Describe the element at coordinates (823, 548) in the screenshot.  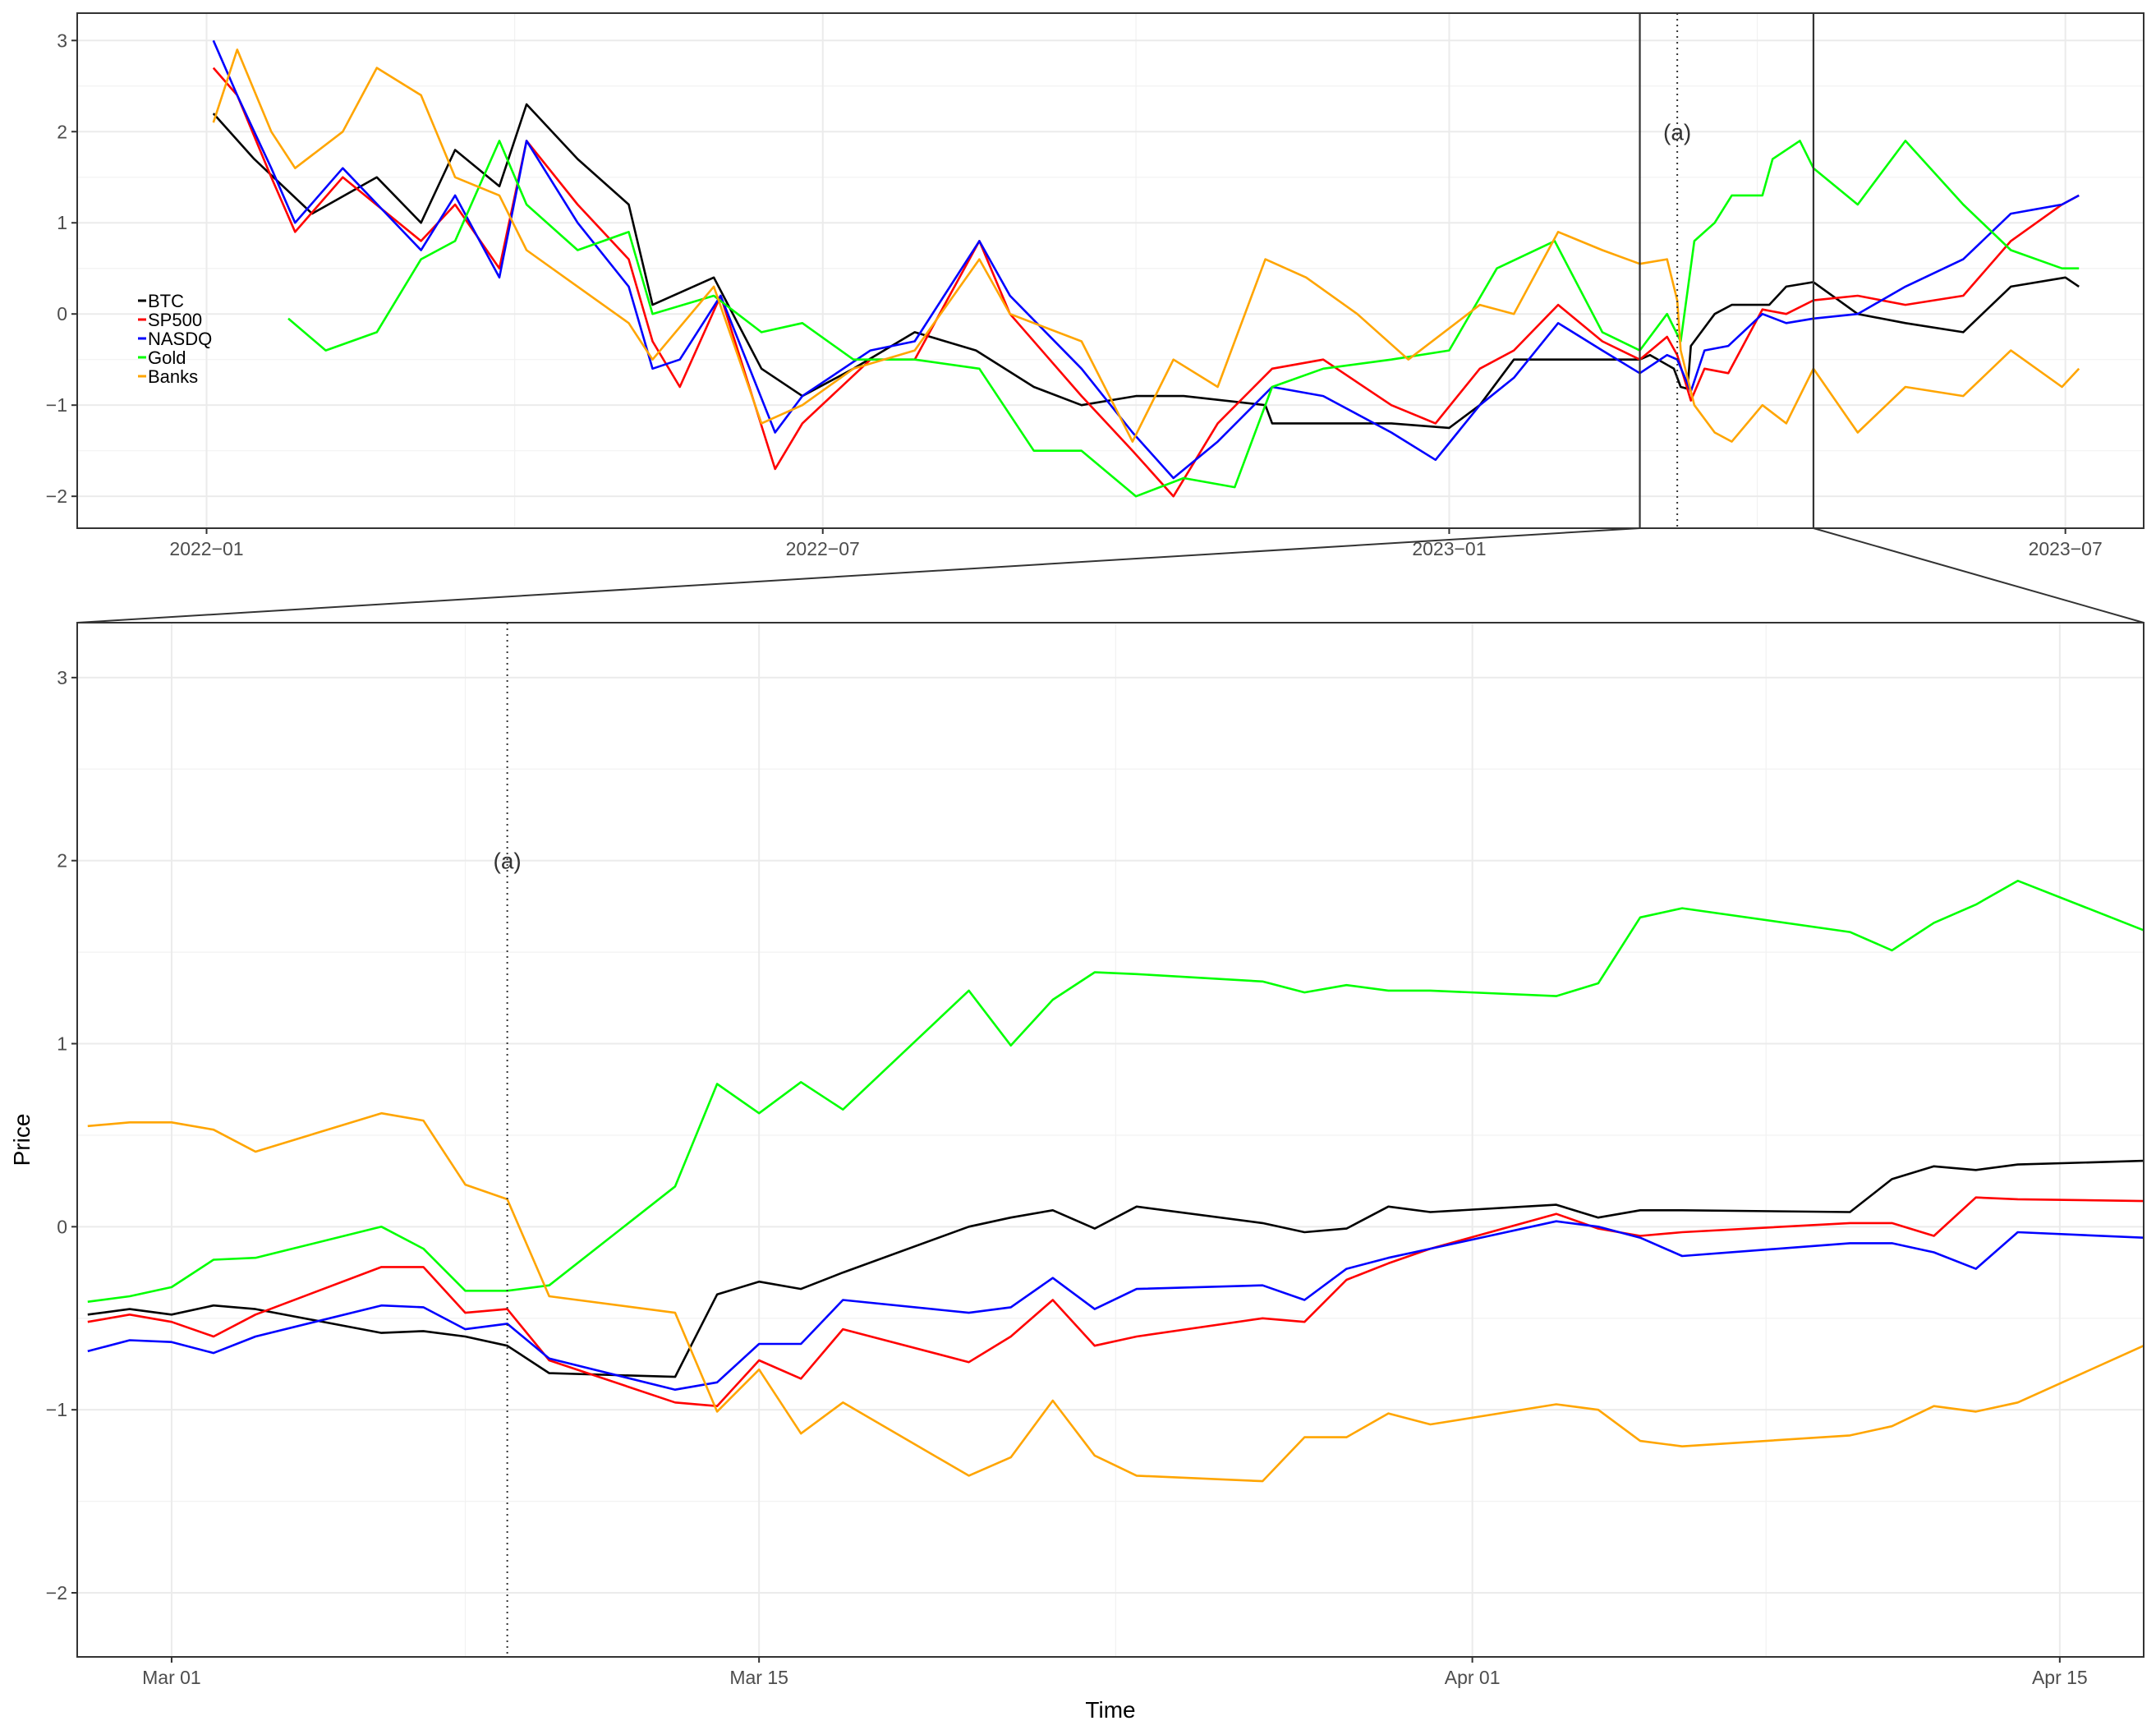
I see `x-tick-label: 2022−07` at that location.